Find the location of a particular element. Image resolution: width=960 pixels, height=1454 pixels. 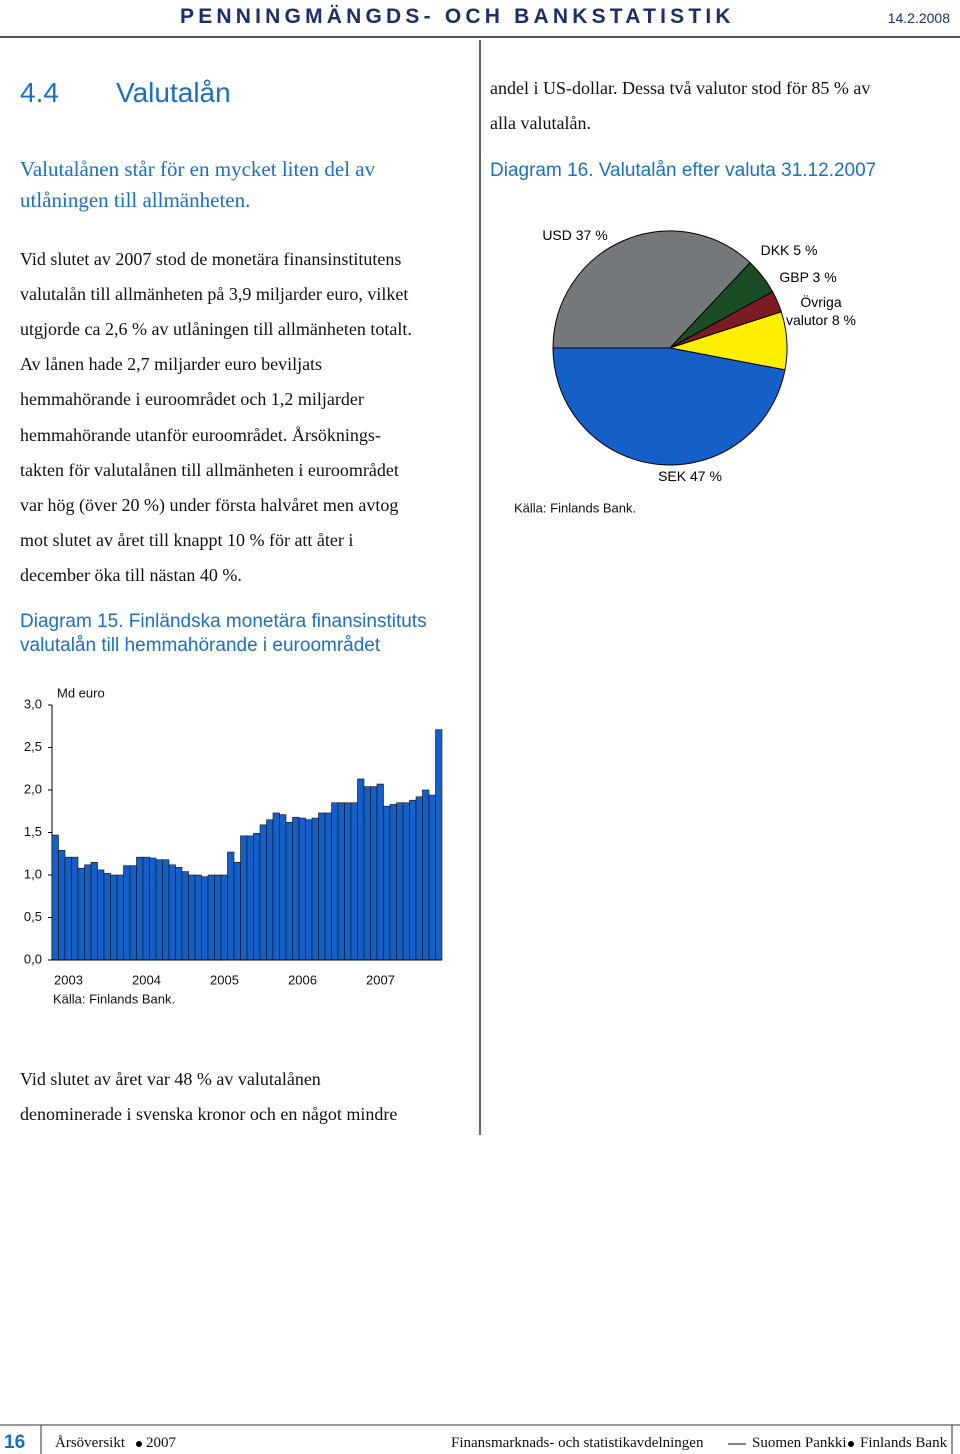

slice-label: DKK 5 % is located at coordinates (789, 250).